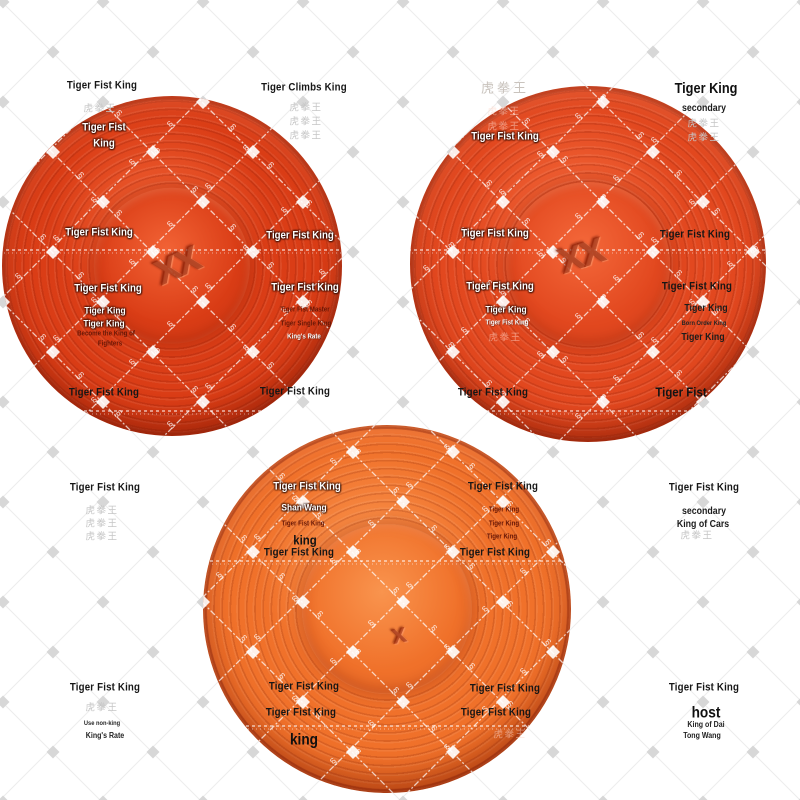 This screenshot has width=800, height=800. I want to click on watermark-label: King, so click(104, 143).